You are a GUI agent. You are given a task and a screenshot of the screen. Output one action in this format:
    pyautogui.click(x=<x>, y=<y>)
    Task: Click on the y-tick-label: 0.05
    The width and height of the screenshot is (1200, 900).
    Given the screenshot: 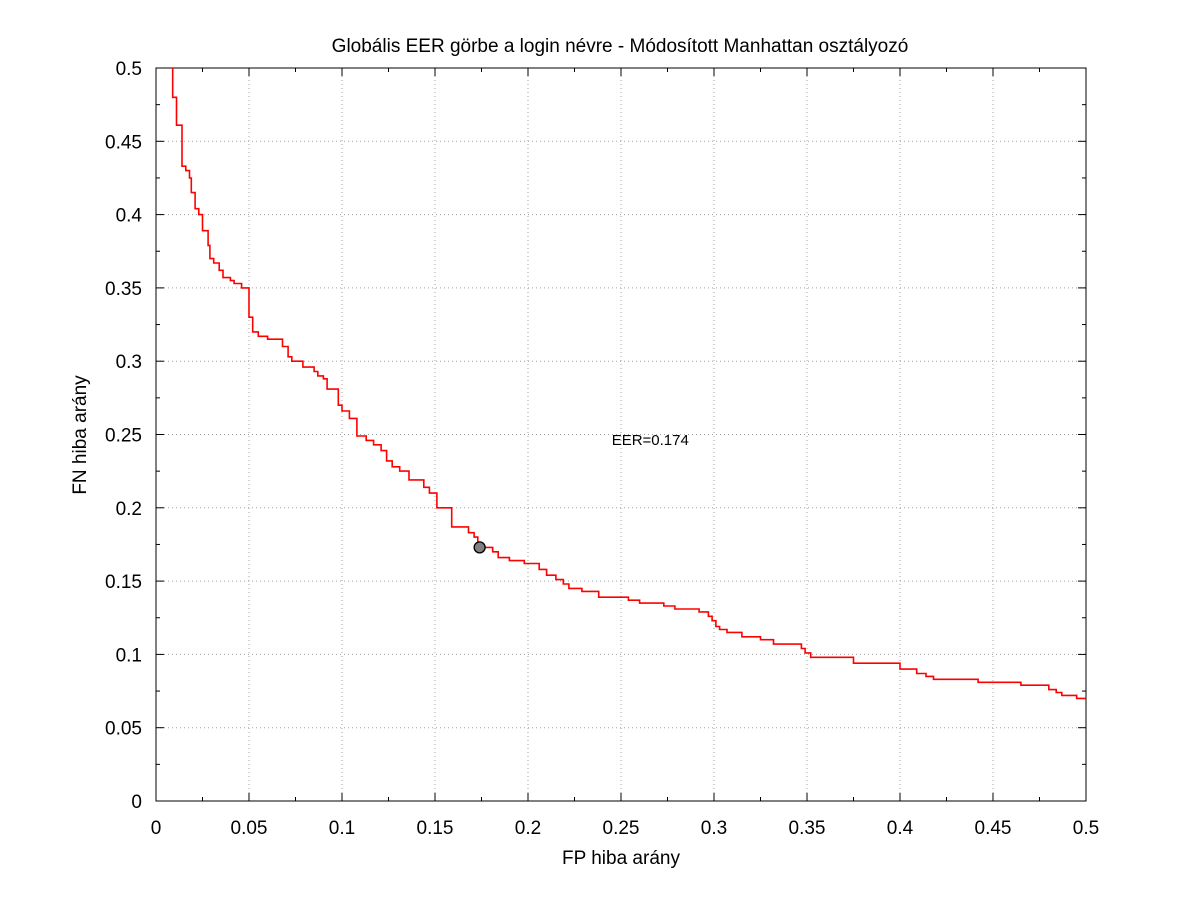 What is the action you would take?
    pyautogui.click(x=123, y=729)
    